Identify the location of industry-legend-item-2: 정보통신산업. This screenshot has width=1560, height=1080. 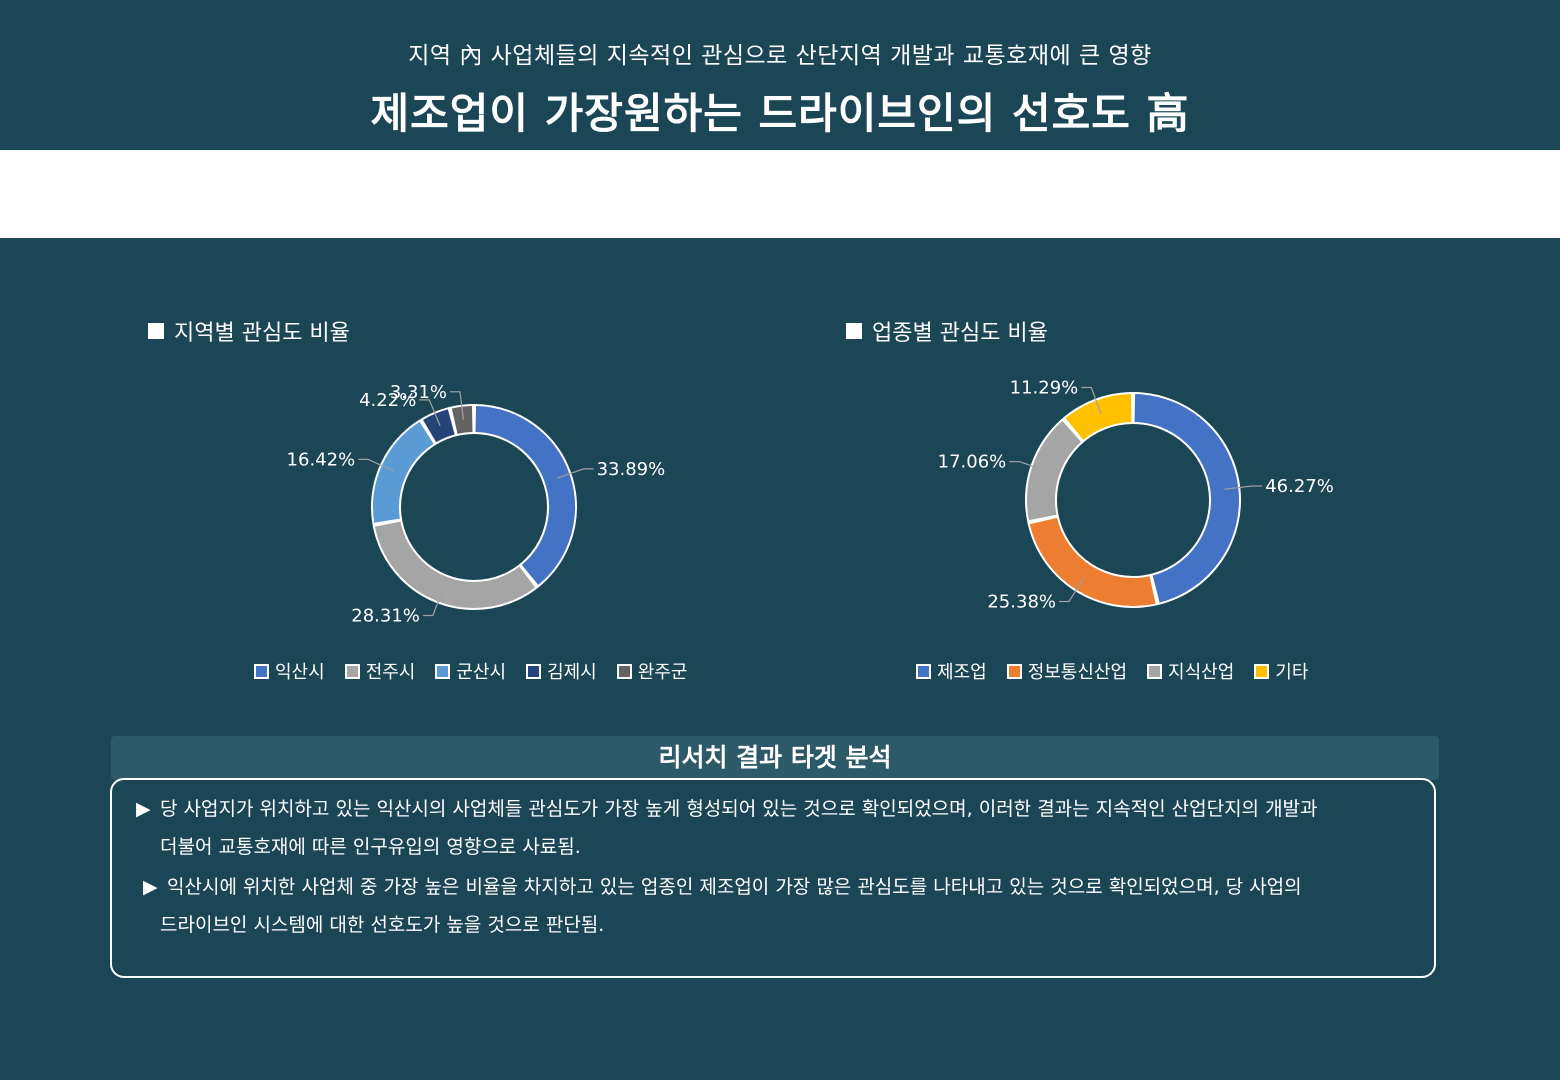
(1067, 671).